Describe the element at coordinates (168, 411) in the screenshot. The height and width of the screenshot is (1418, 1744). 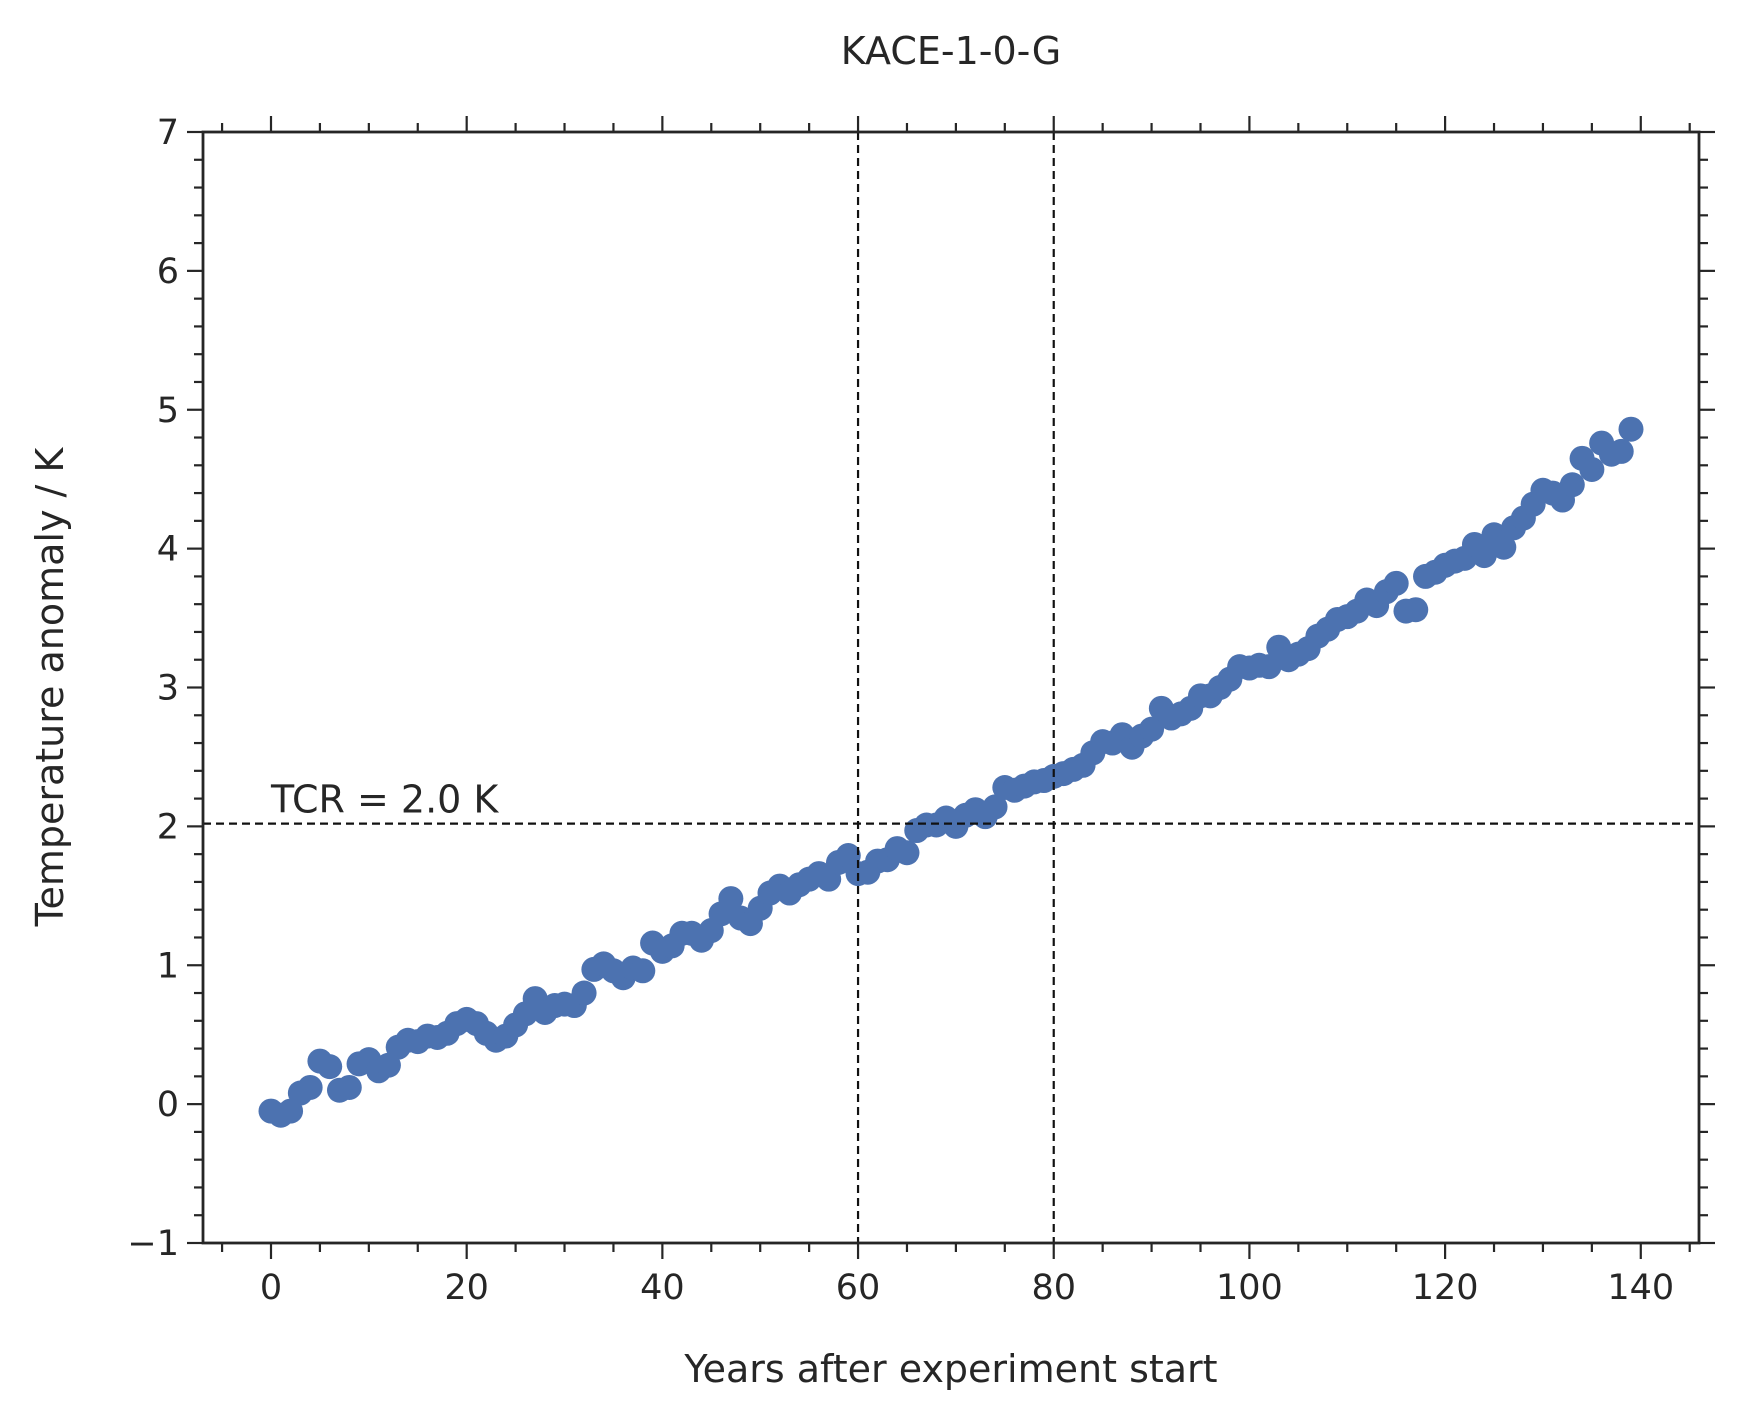
I see `y-tick-label: 5` at that location.